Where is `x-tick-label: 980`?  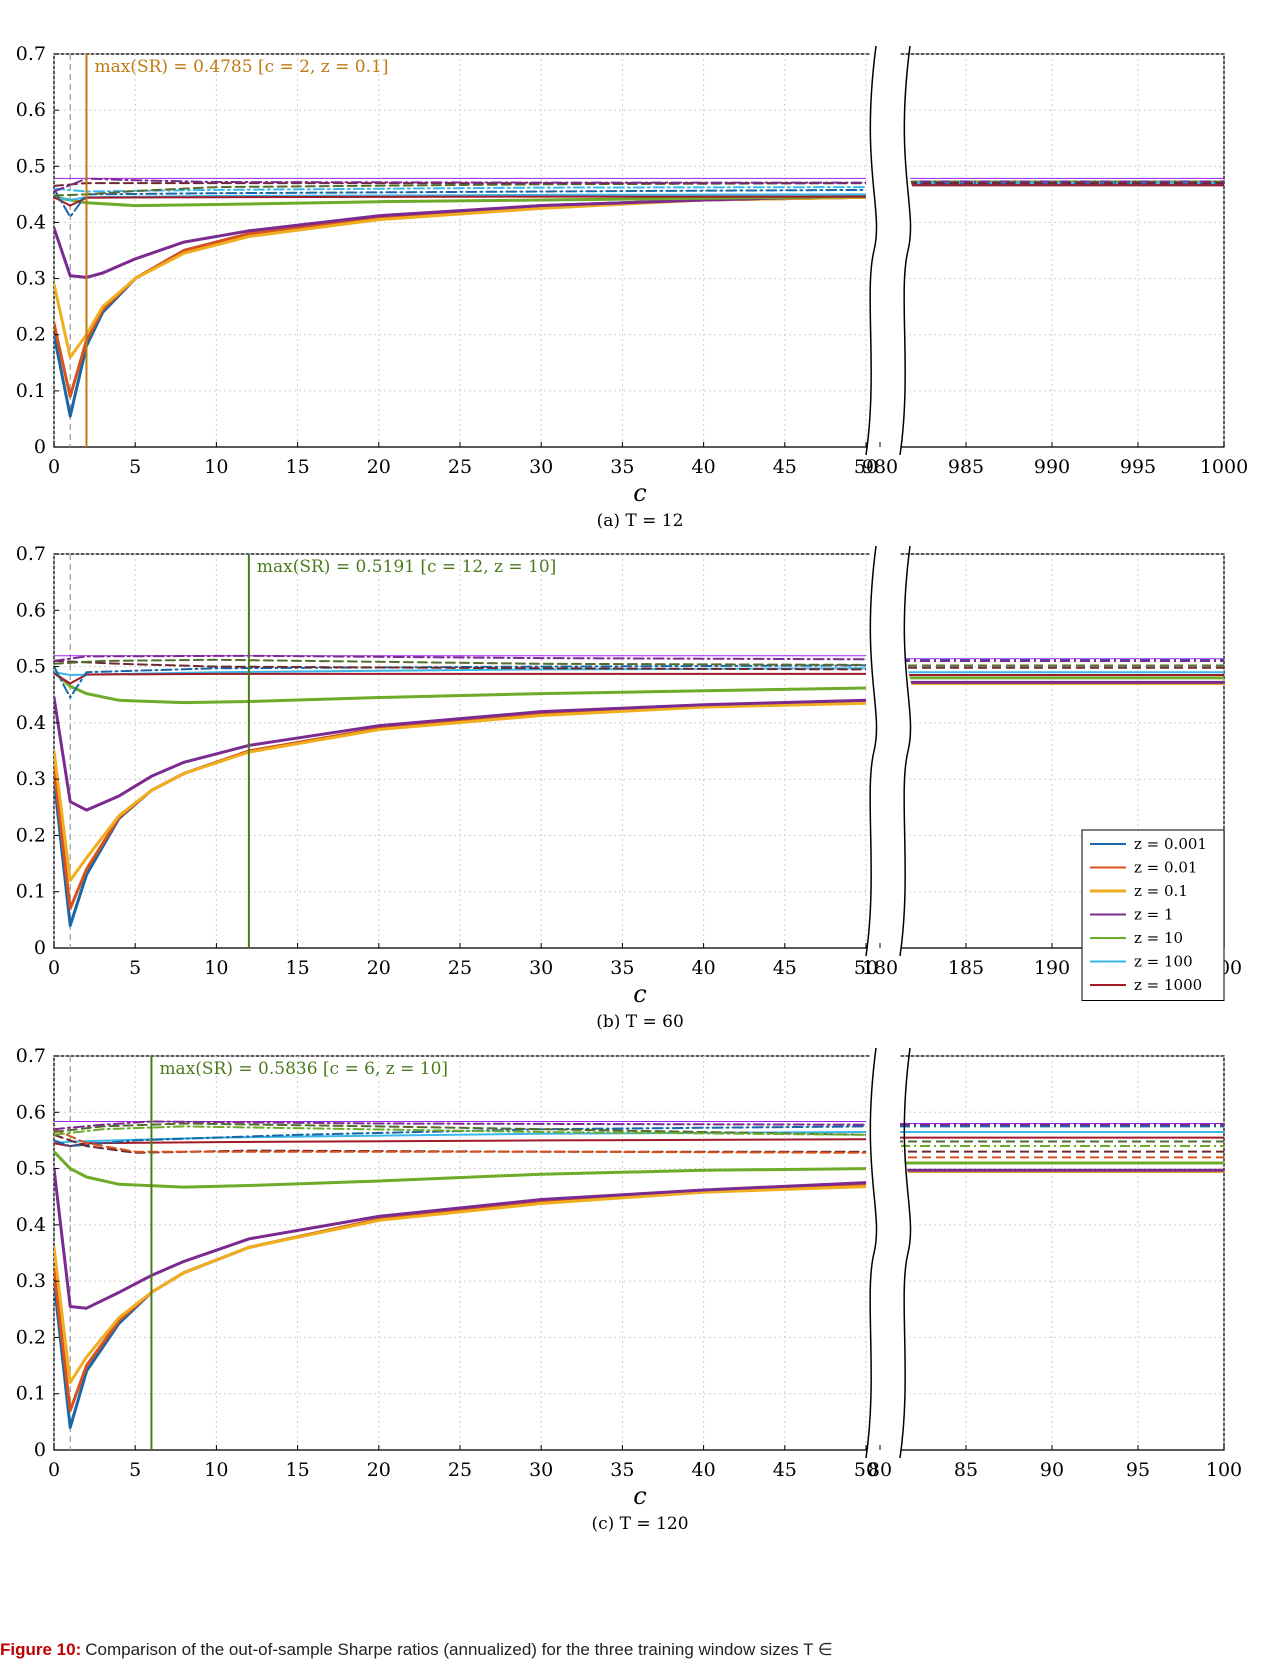
x-tick-label: 980 is located at coordinates (880, 467).